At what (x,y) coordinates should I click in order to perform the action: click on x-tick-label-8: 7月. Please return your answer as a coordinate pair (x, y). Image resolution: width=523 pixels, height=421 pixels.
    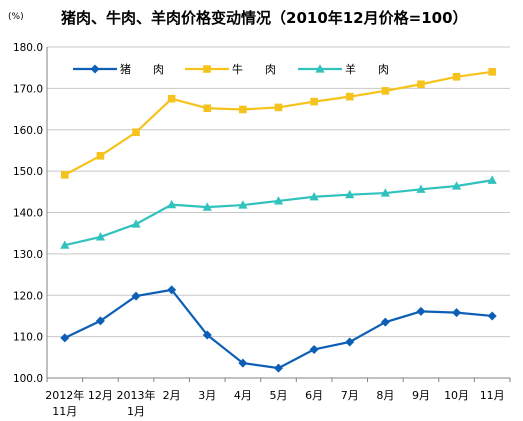
    Looking at the image, I should click on (350, 395).